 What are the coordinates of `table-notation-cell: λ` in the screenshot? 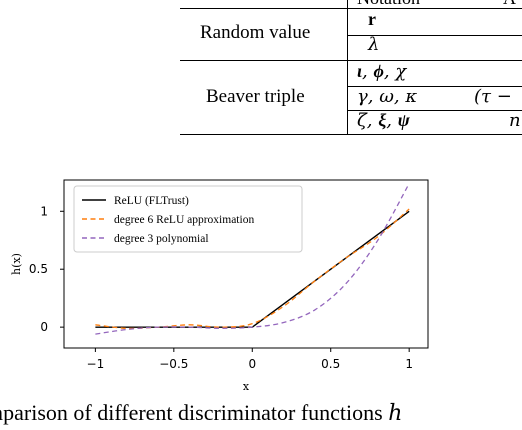 It's located at (374, 44).